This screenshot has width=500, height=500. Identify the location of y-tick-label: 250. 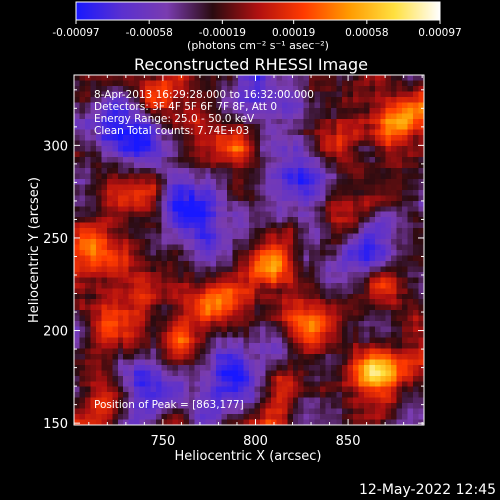
(55, 239).